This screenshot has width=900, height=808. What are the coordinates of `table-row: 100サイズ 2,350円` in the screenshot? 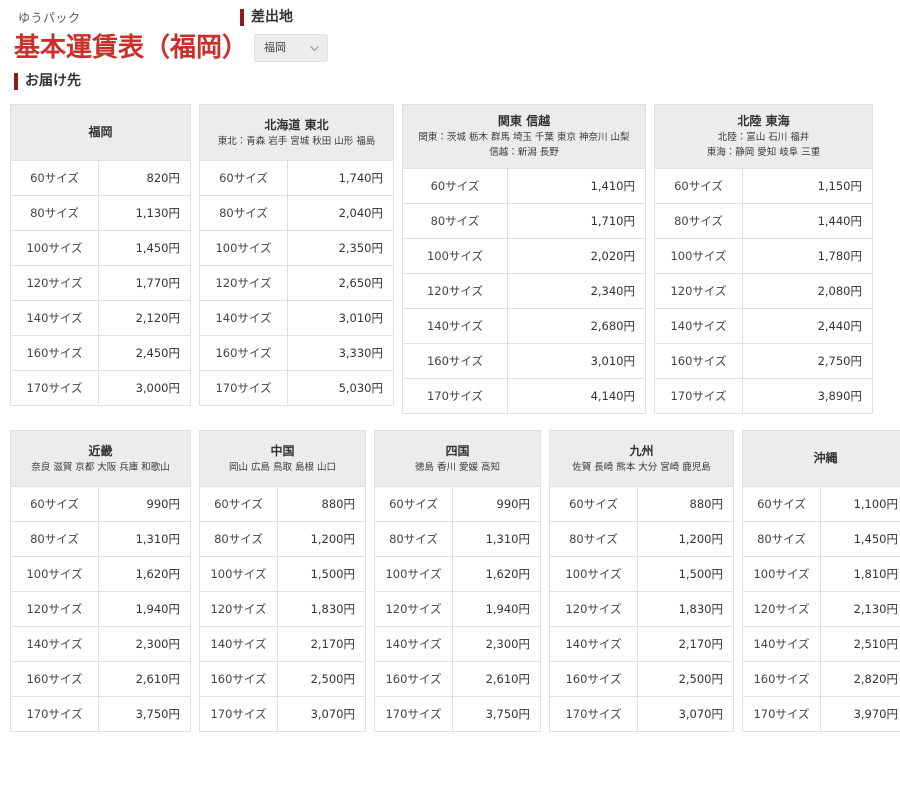 It's located at (296, 248).